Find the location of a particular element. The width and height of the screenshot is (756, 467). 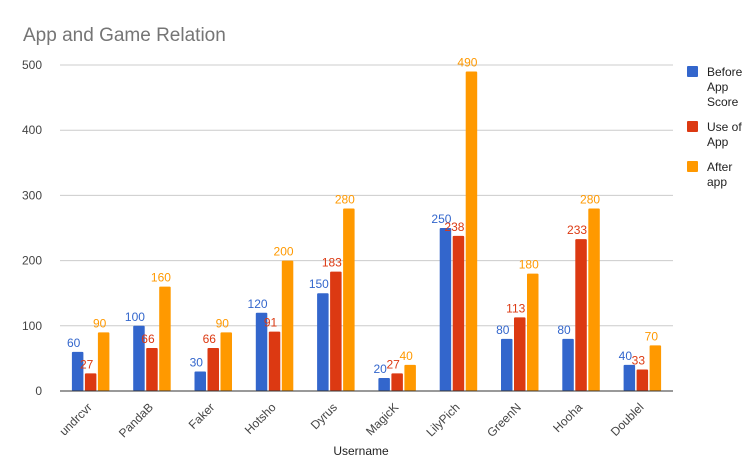

y-tick-label: 500 is located at coordinates (32, 65).